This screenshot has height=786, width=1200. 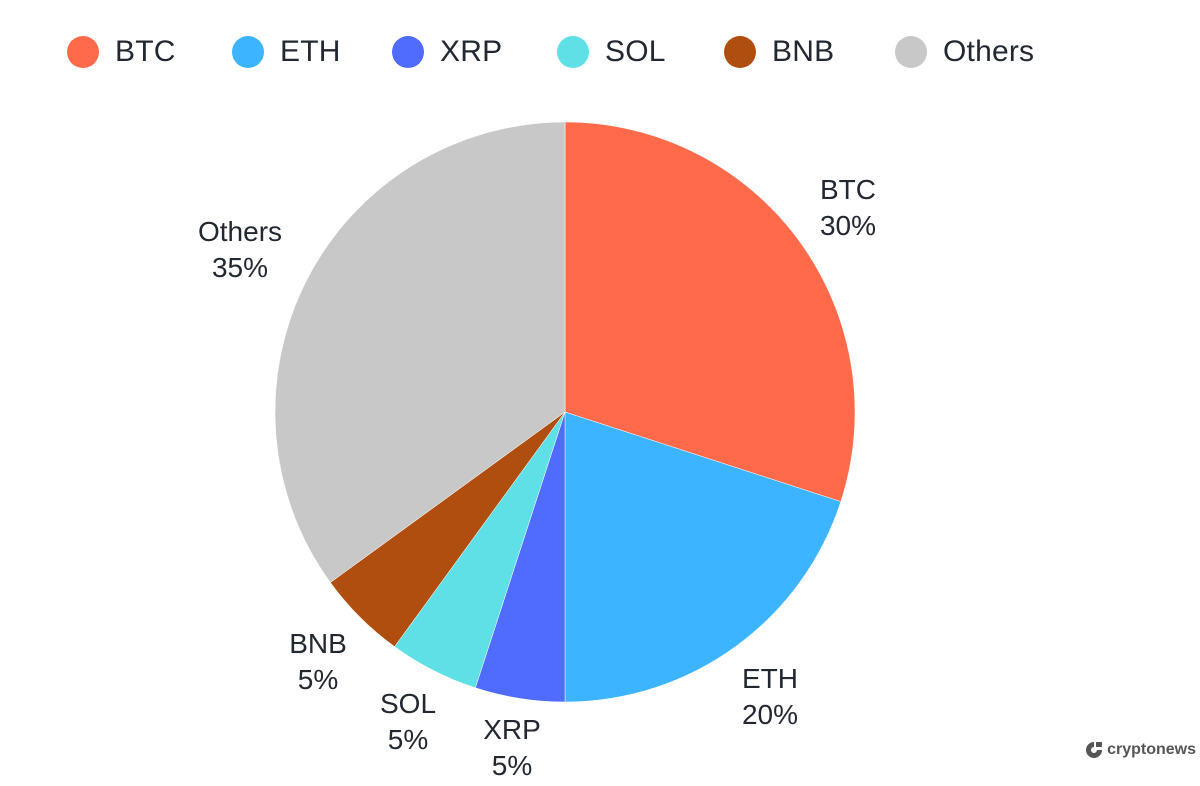 I want to click on legend-swatch-xrp, so click(x=408, y=52).